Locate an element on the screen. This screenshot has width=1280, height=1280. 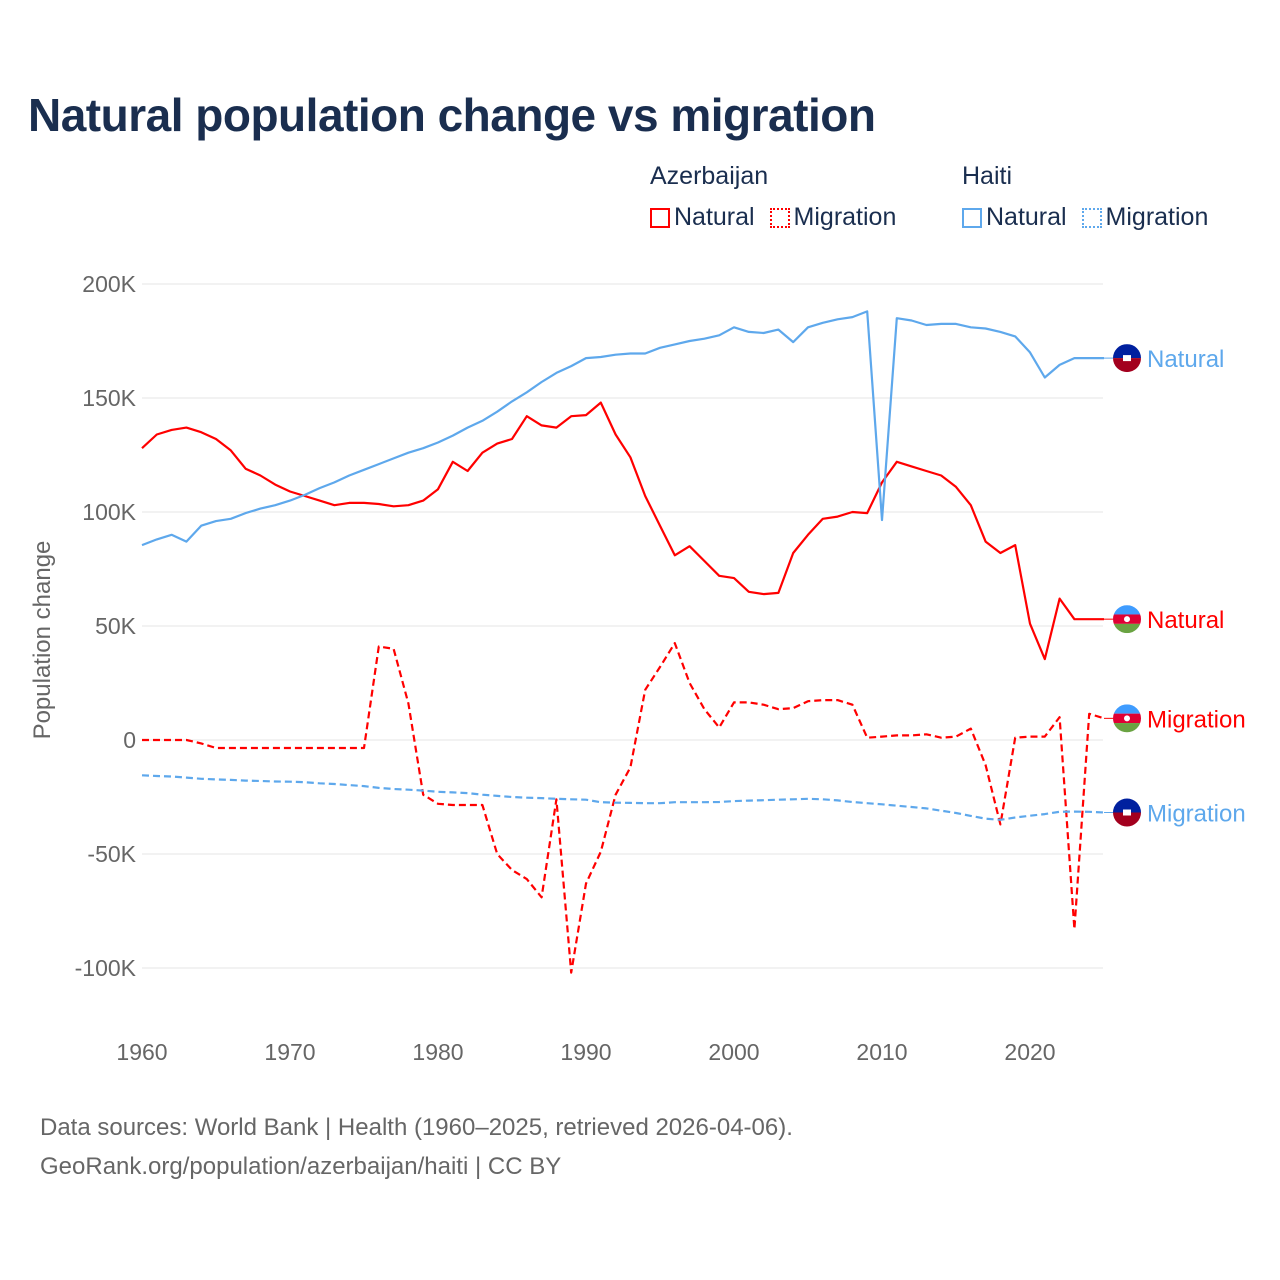
legend-item-haiti-migration: Migration is located at coordinates (1145, 217).